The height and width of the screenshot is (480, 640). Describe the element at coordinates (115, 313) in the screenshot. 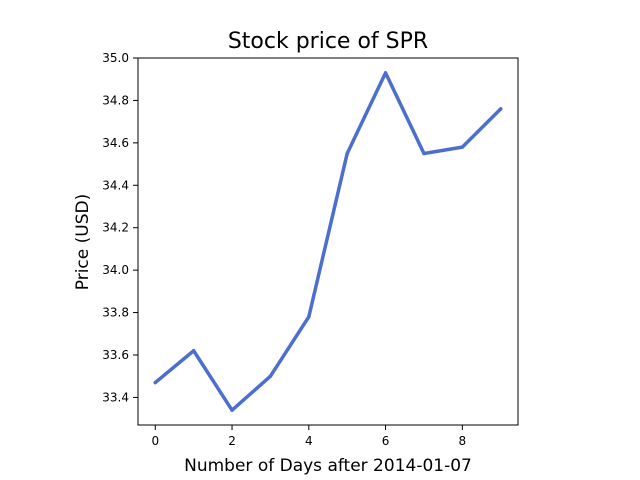

I see `y-tick-label: 33.8` at that location.